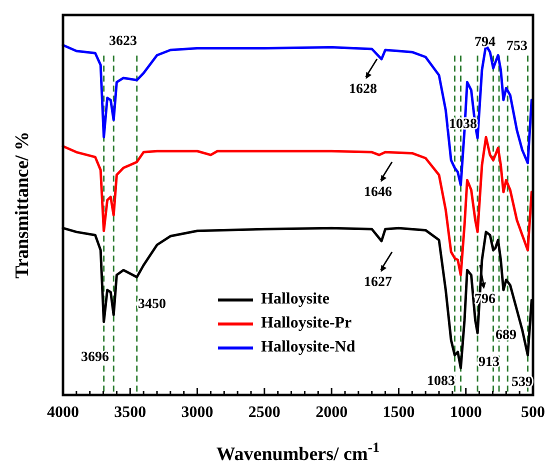 This screenshot has height=468, width=550. Describe the element at coordinates (489, 362) in the screenshot. I see `annotation: 913` at that location.